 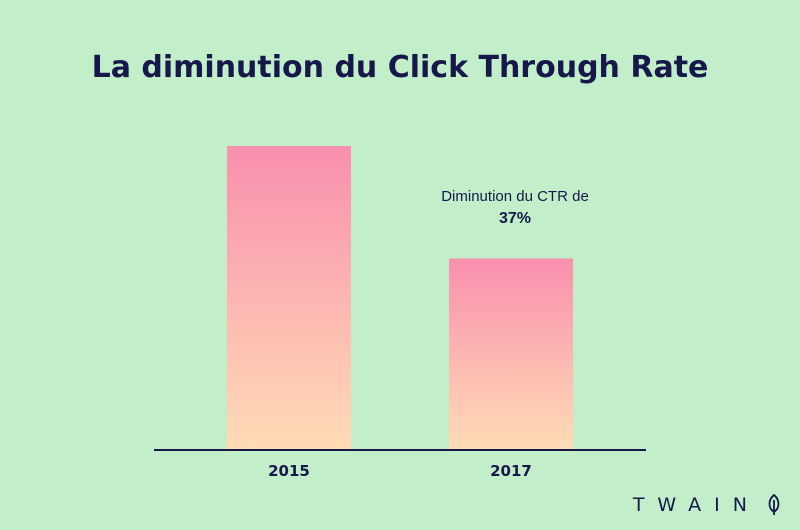 What do you see at coordinates (774, 504) in the screenshot?
I see `leaf-icon` at bounding box center [774, 504].